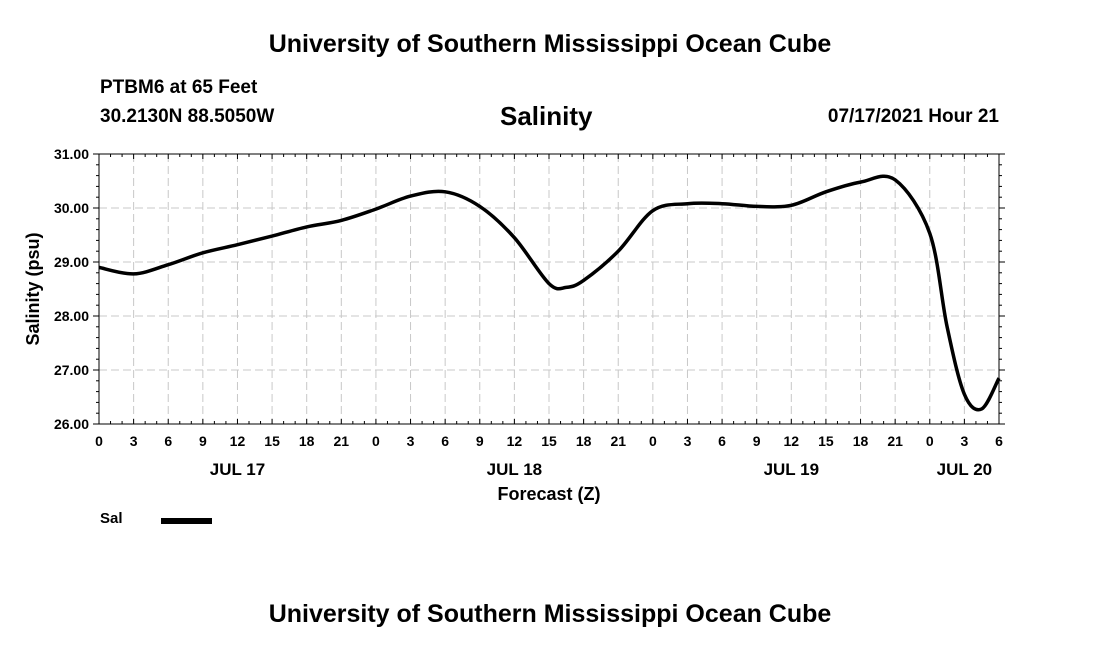 The width and height of the screenshot is (1100, 650). Describe the element at coordinates (791, 469) in the screenshot. I see `x-day-label: JUL 19` at that location.